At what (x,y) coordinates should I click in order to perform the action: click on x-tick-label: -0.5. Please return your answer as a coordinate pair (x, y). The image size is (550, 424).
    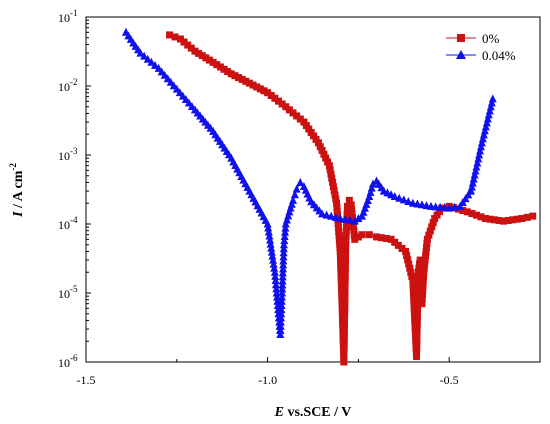
    Looking at the image, I should click on (449, 380).